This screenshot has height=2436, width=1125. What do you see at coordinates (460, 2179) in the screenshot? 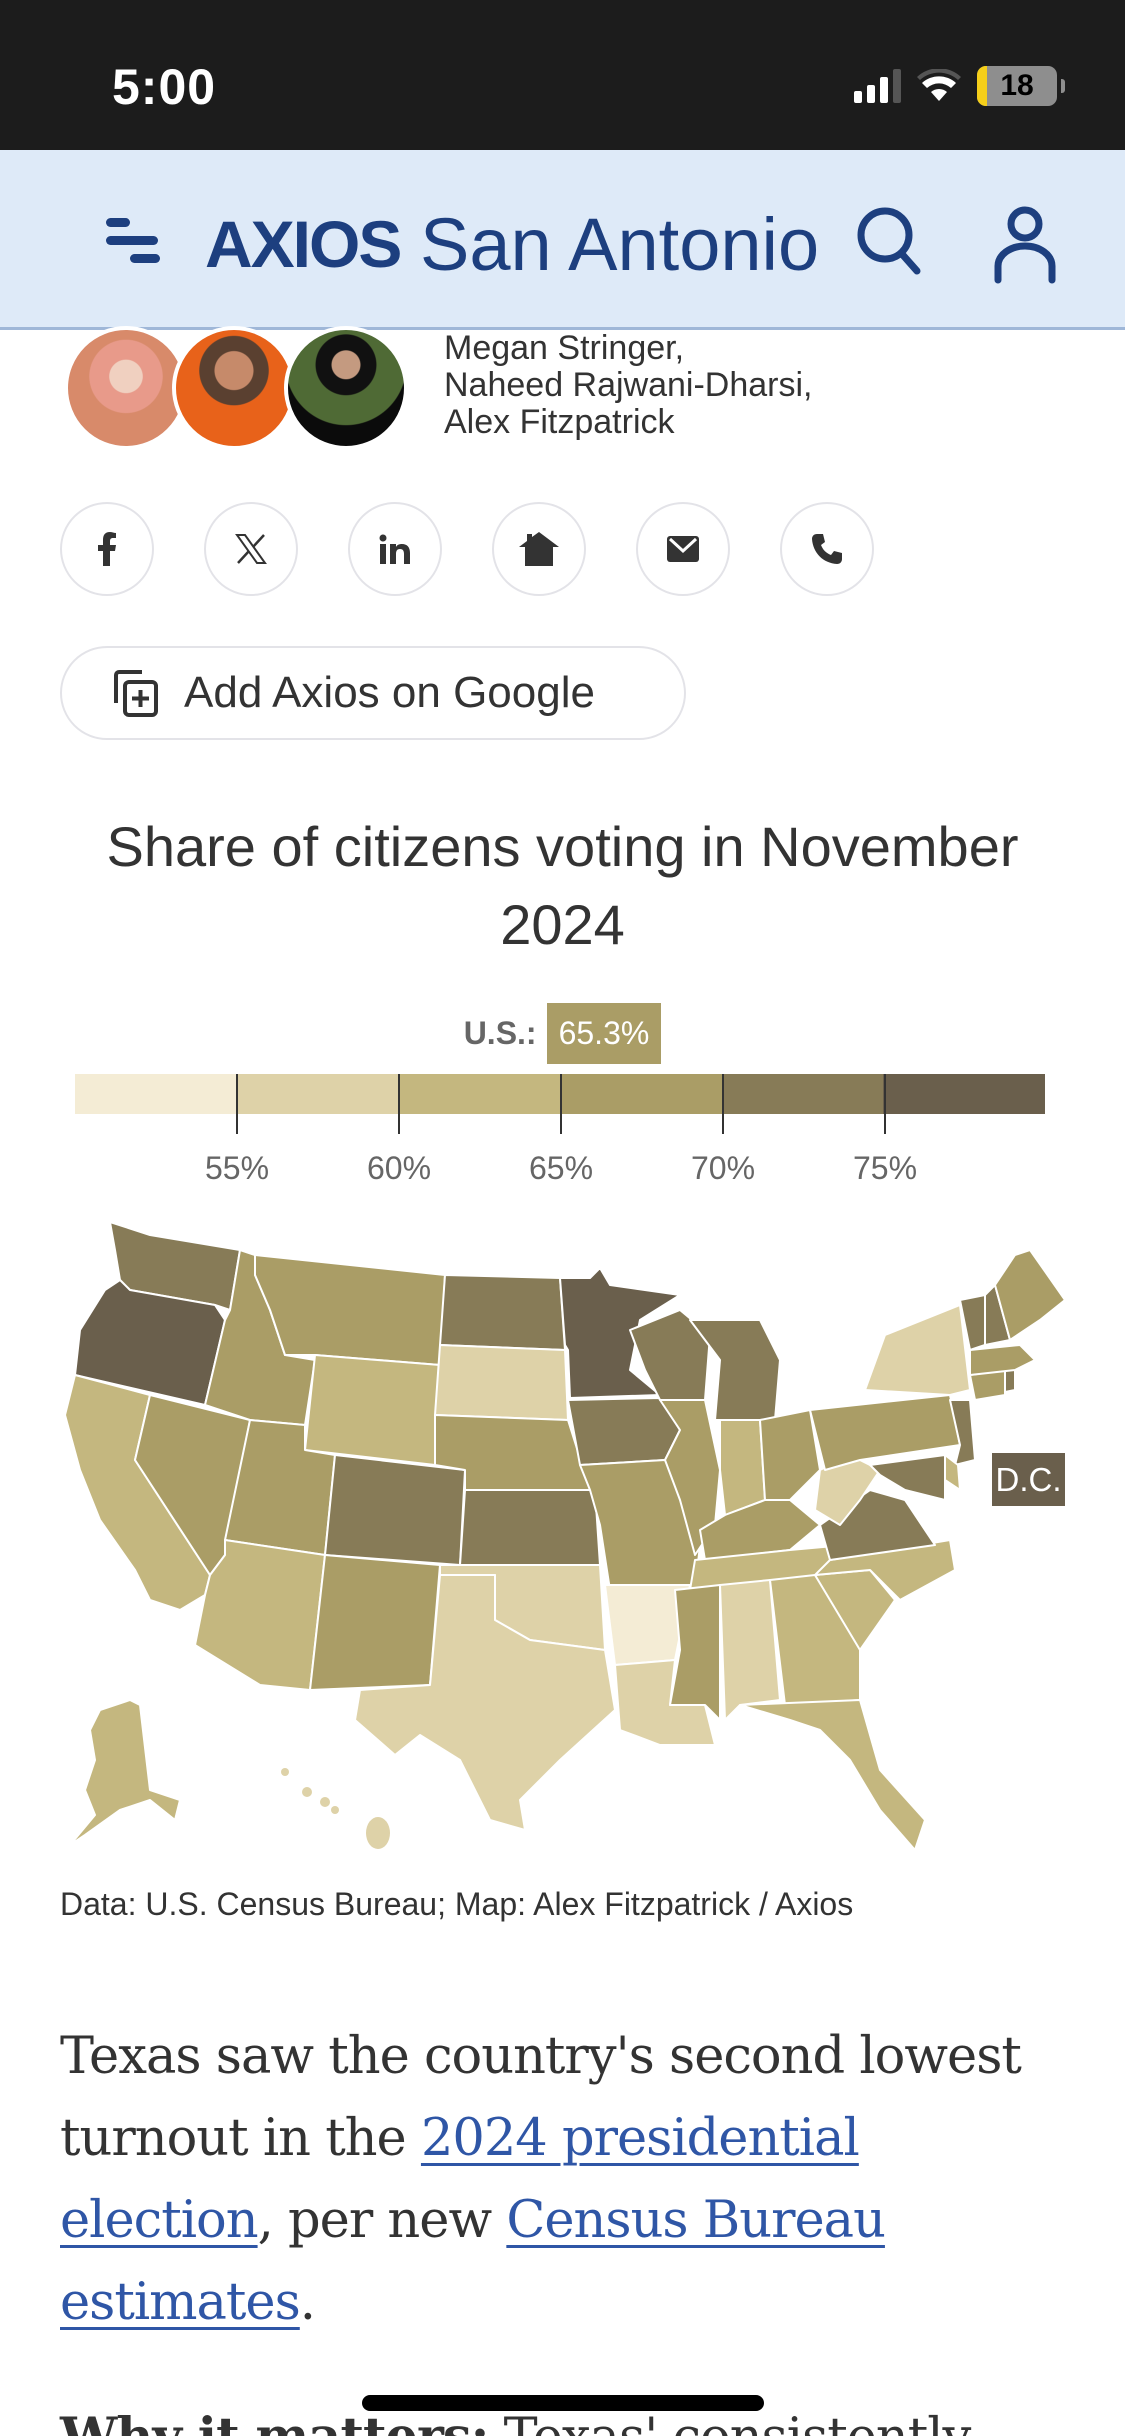
I see `link-2024-presidential-election: 2024 presidential election` at bounding box center [460, 2179].